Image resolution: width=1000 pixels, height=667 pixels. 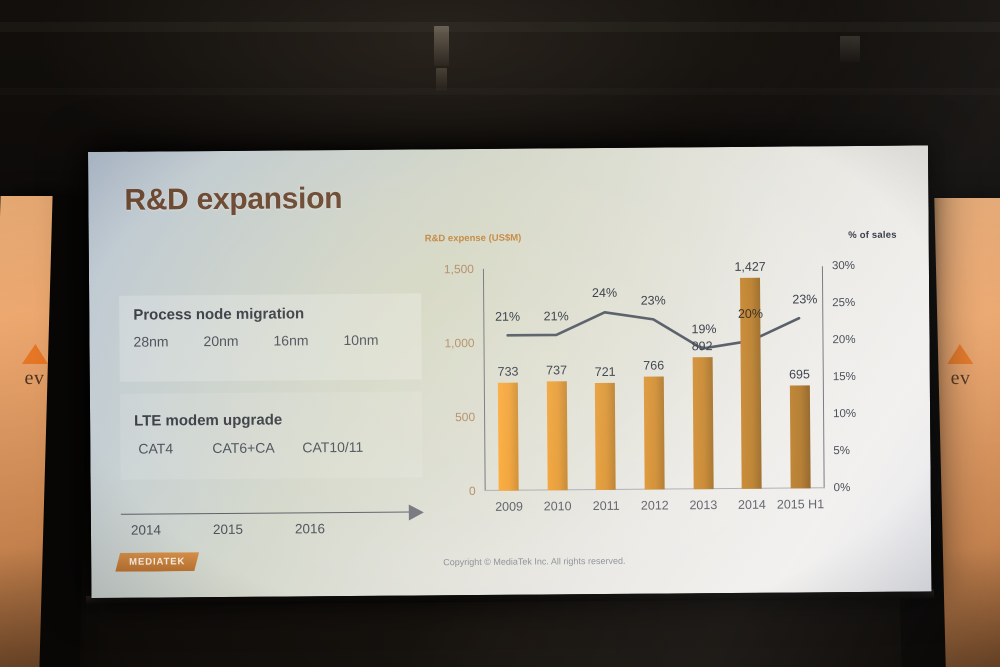 I want to click on right-banner-word: ev, so click(x=960, y=378).